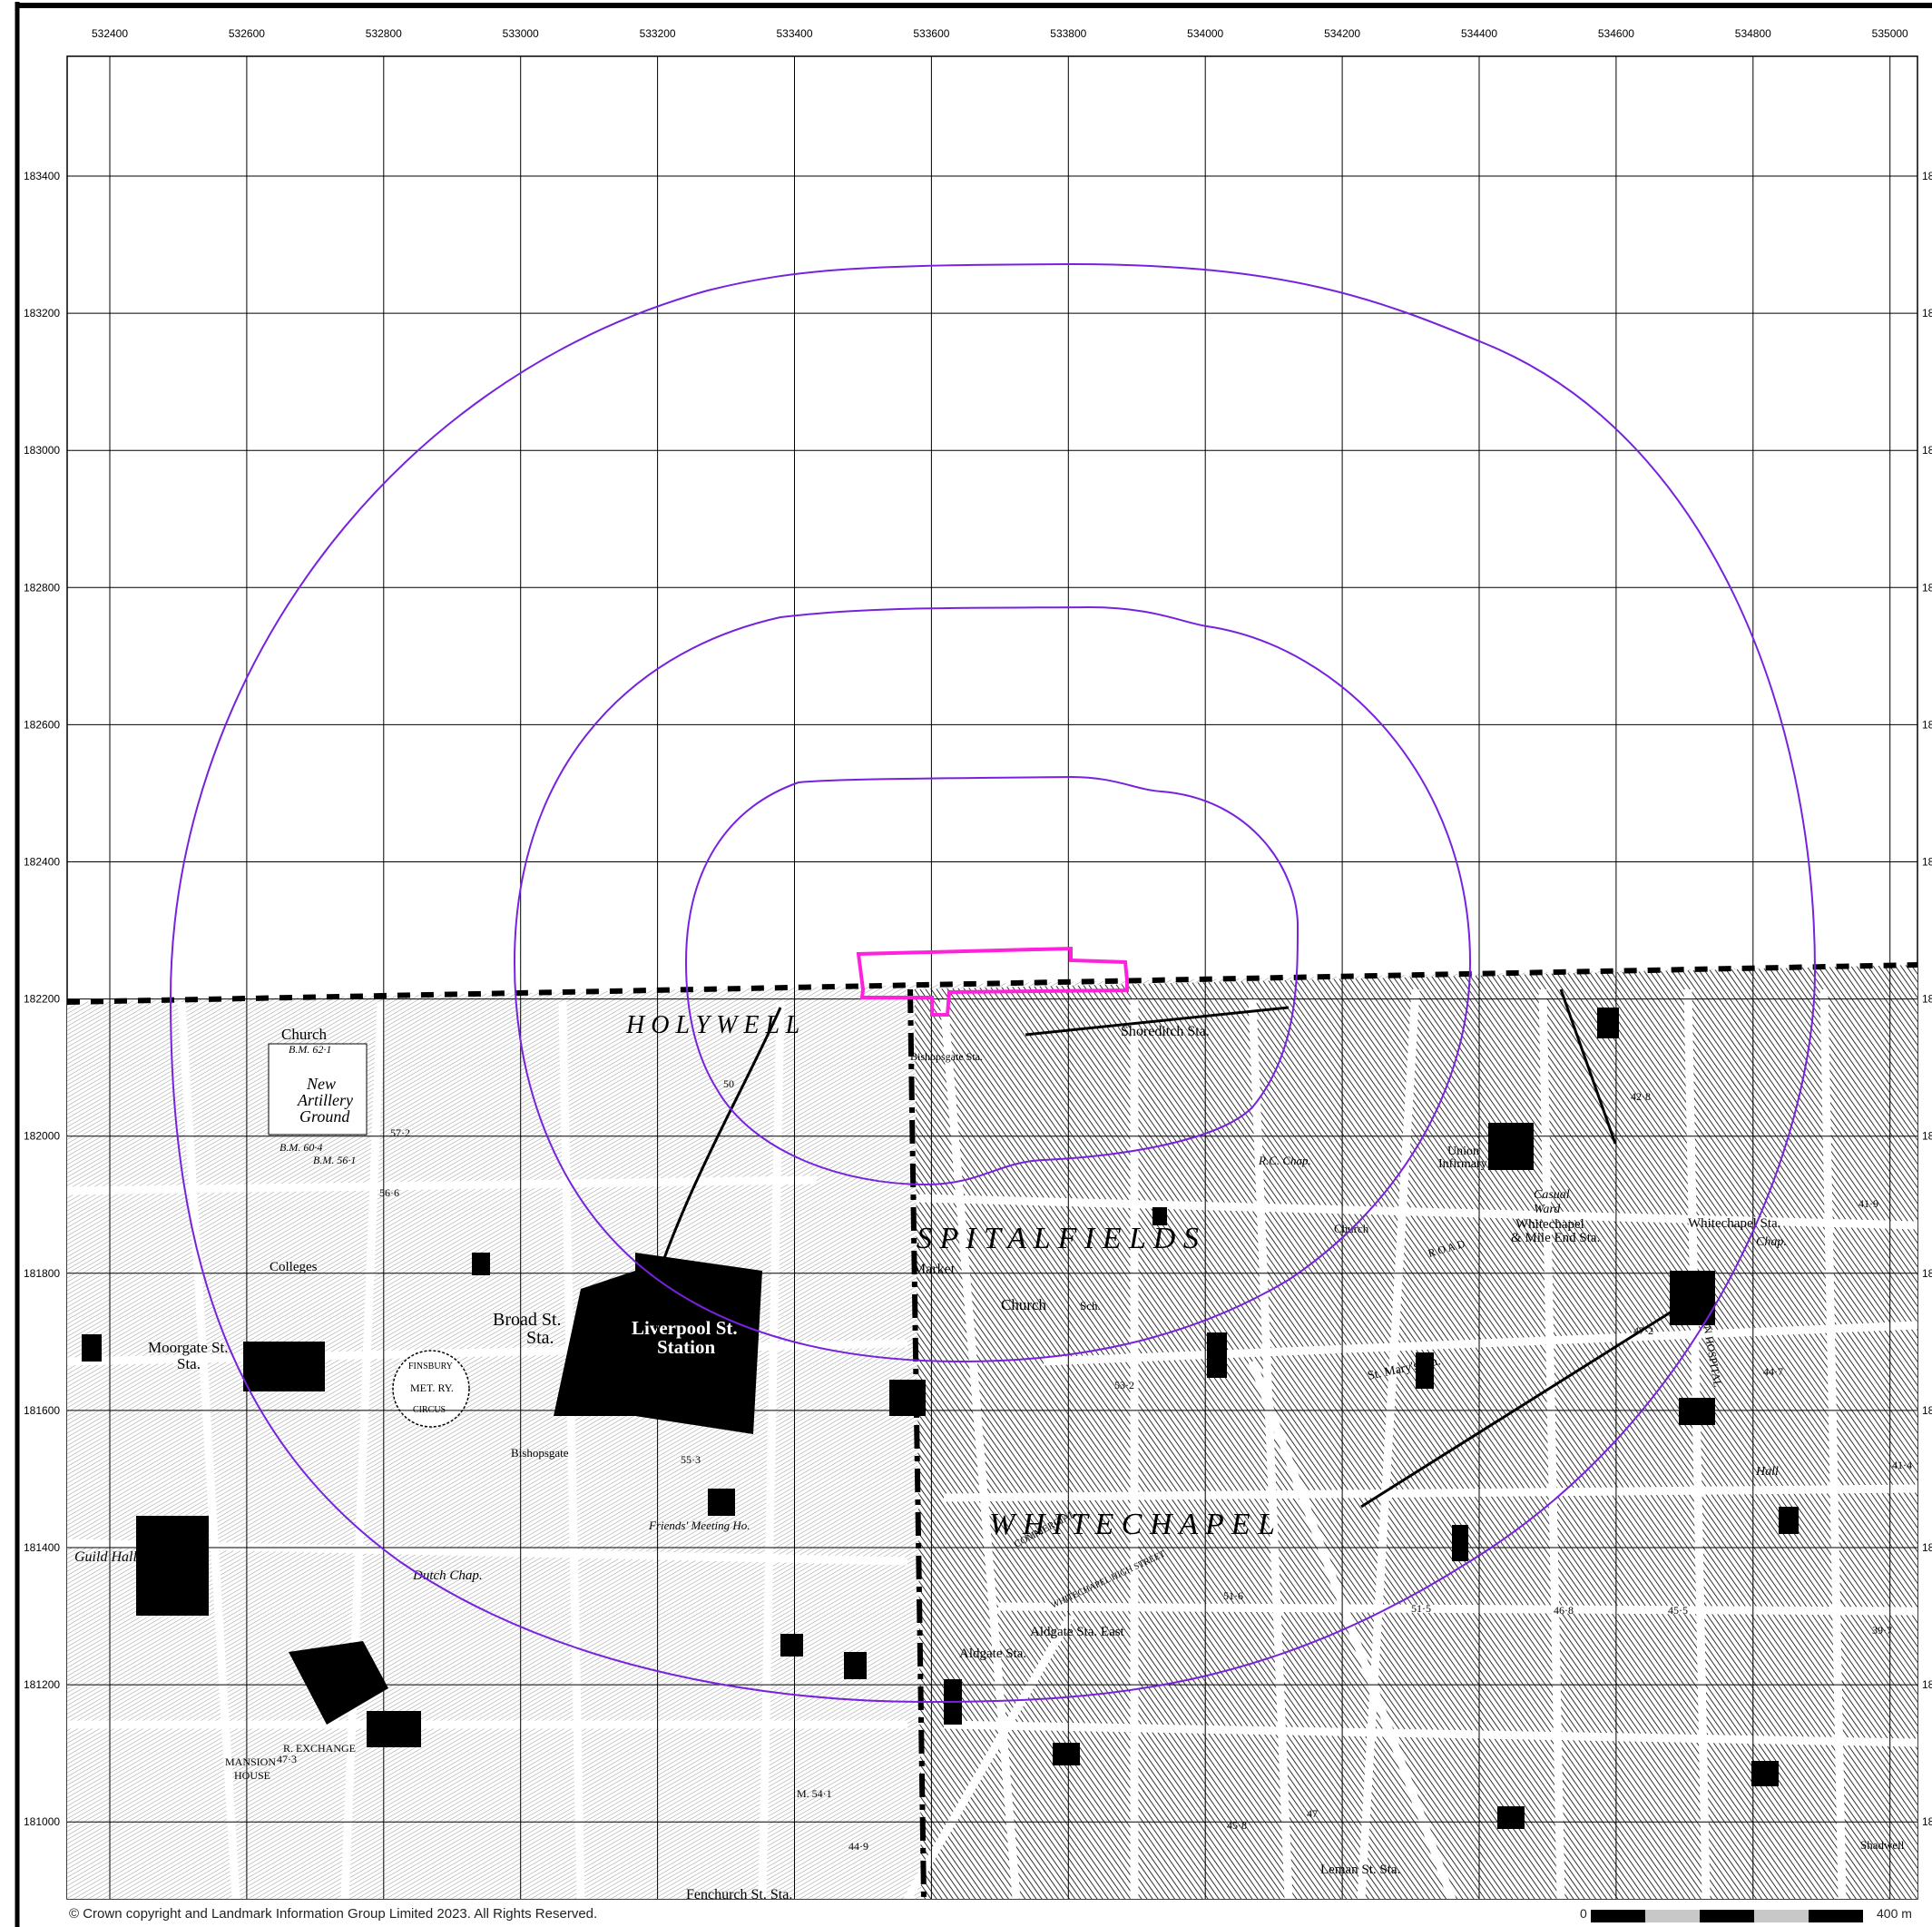 The image size is (1932, 1927). I want to click on northing-label: 181800, so click(42, 1273).